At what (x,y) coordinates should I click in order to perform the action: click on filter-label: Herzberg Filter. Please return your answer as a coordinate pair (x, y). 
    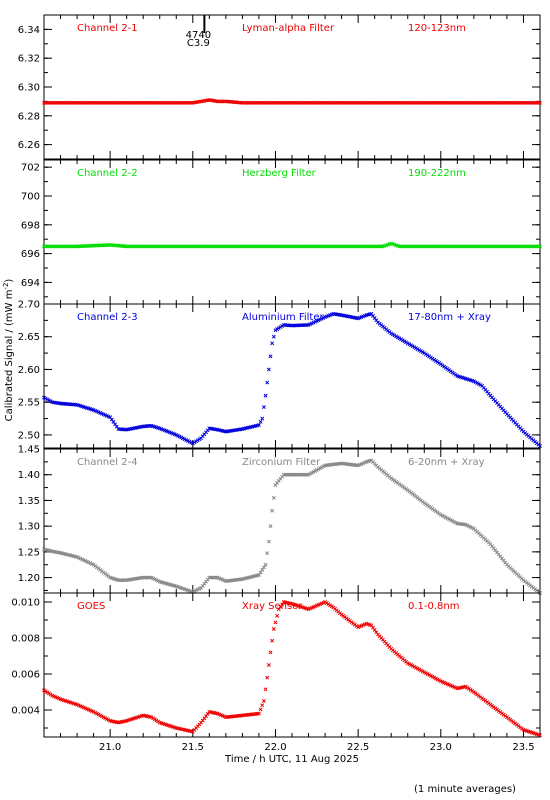
    Looking at the image, I should click on (279, 173).